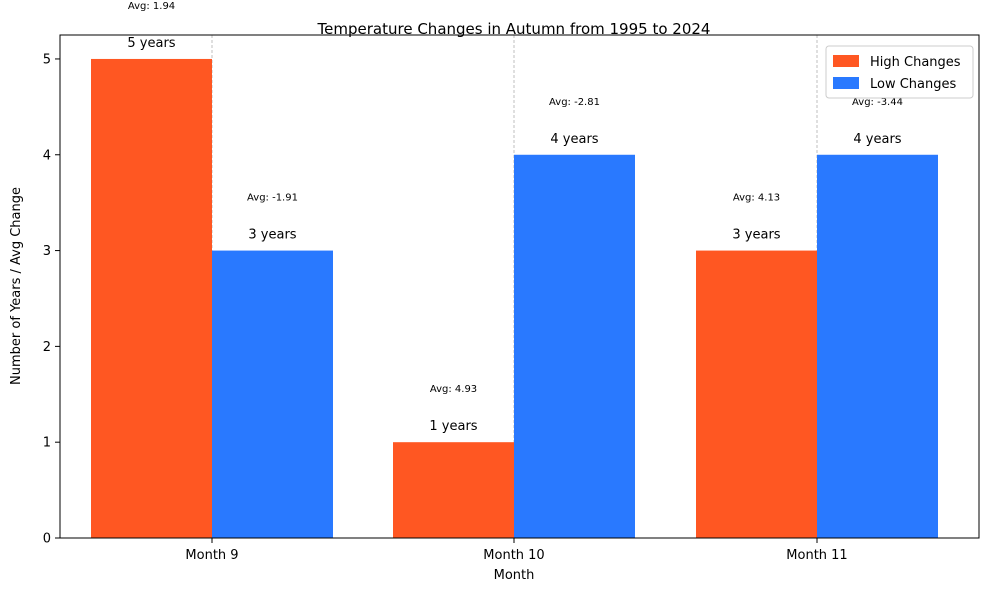 The width and height of the screenshot is (989, 591). What do you see at coordinates (47, 155) in the screenshot?
I see `y-tick-label-4: 4` at bounding box center [47, 155].